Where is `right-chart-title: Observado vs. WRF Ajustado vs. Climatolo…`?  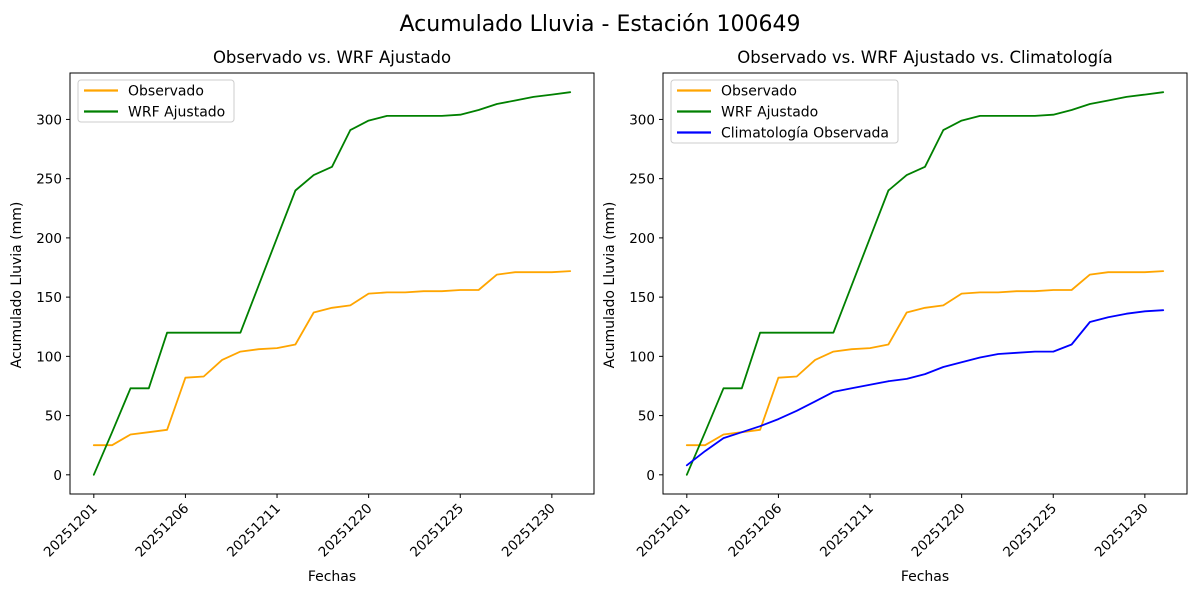
right-chart-title: Observado vs. WRF Ajustado vs. Climatolo… is located at coordinates (925, 57).